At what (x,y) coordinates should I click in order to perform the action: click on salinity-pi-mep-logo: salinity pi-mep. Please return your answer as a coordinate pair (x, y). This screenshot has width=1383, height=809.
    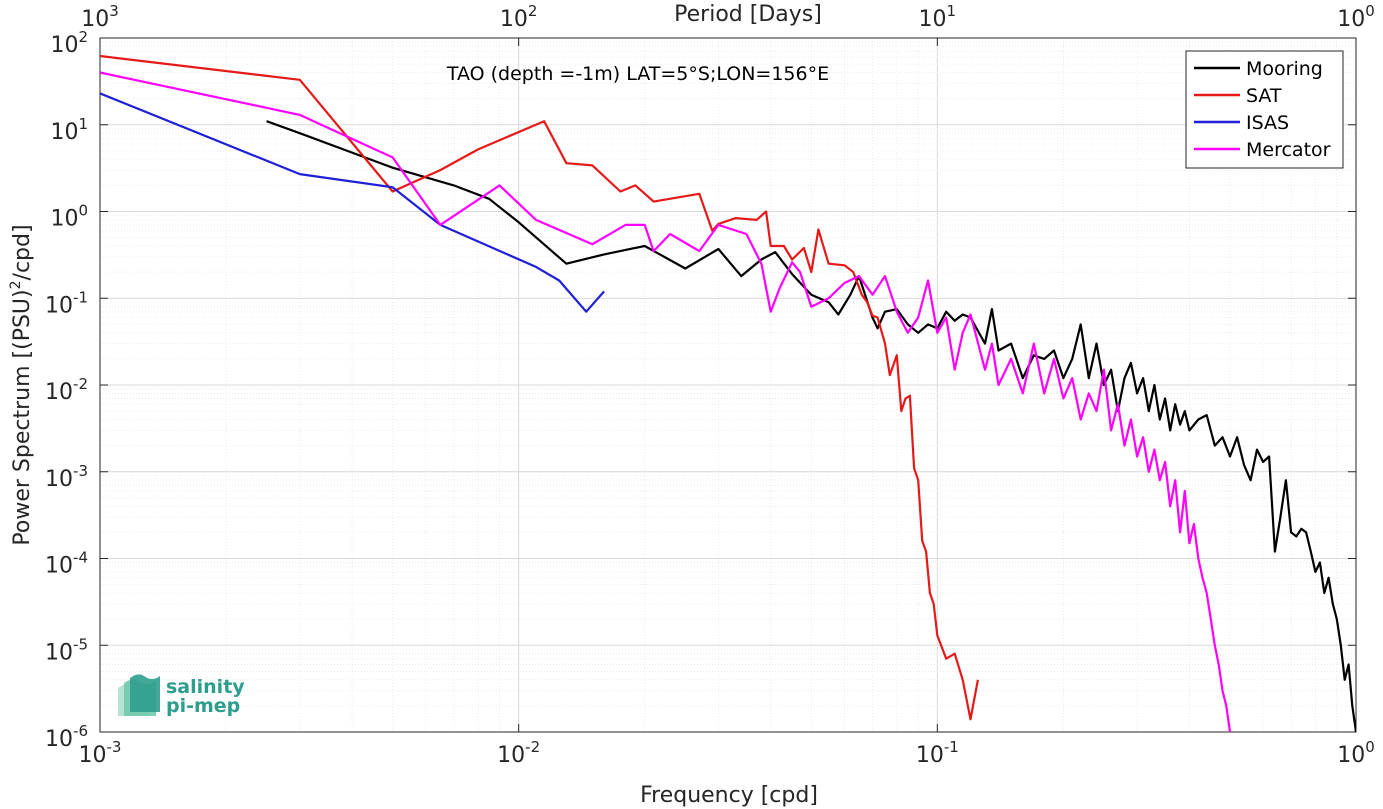
    Looking at the image, I should click on (181, 695).